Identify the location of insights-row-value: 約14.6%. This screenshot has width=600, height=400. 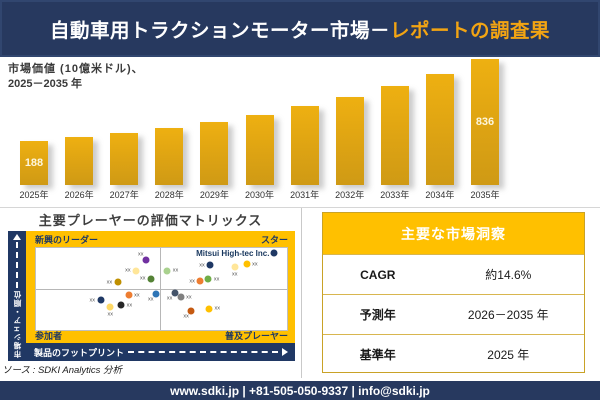
(508, 275).